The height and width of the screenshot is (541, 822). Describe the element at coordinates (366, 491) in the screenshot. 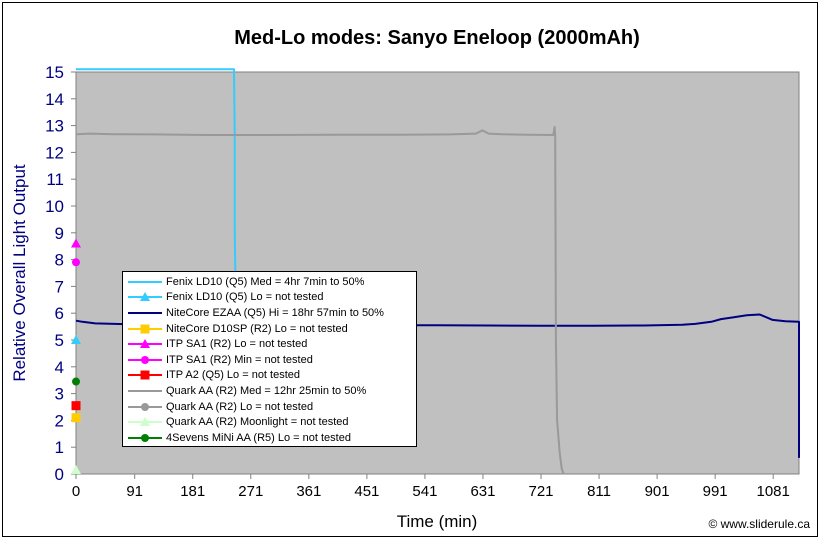

I see `x-tick-label: 451` at that location.